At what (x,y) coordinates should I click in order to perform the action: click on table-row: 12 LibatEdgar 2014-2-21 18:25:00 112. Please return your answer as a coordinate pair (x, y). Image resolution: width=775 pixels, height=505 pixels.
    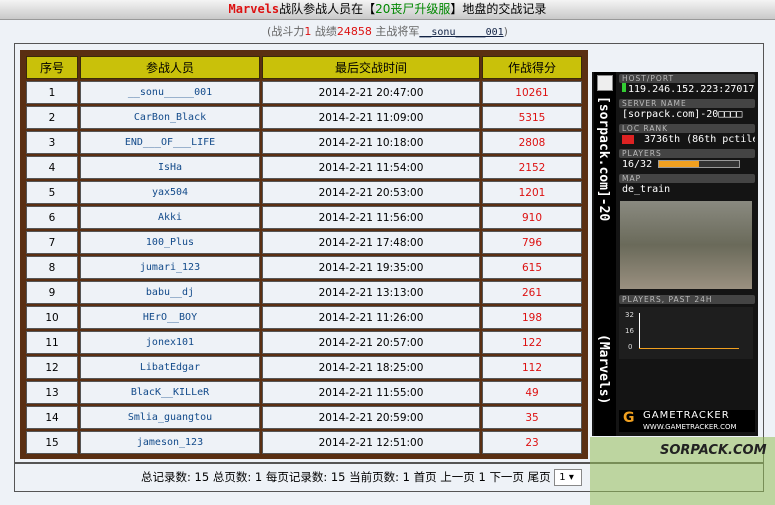
    Looking at the image, I should click on (304, 367).